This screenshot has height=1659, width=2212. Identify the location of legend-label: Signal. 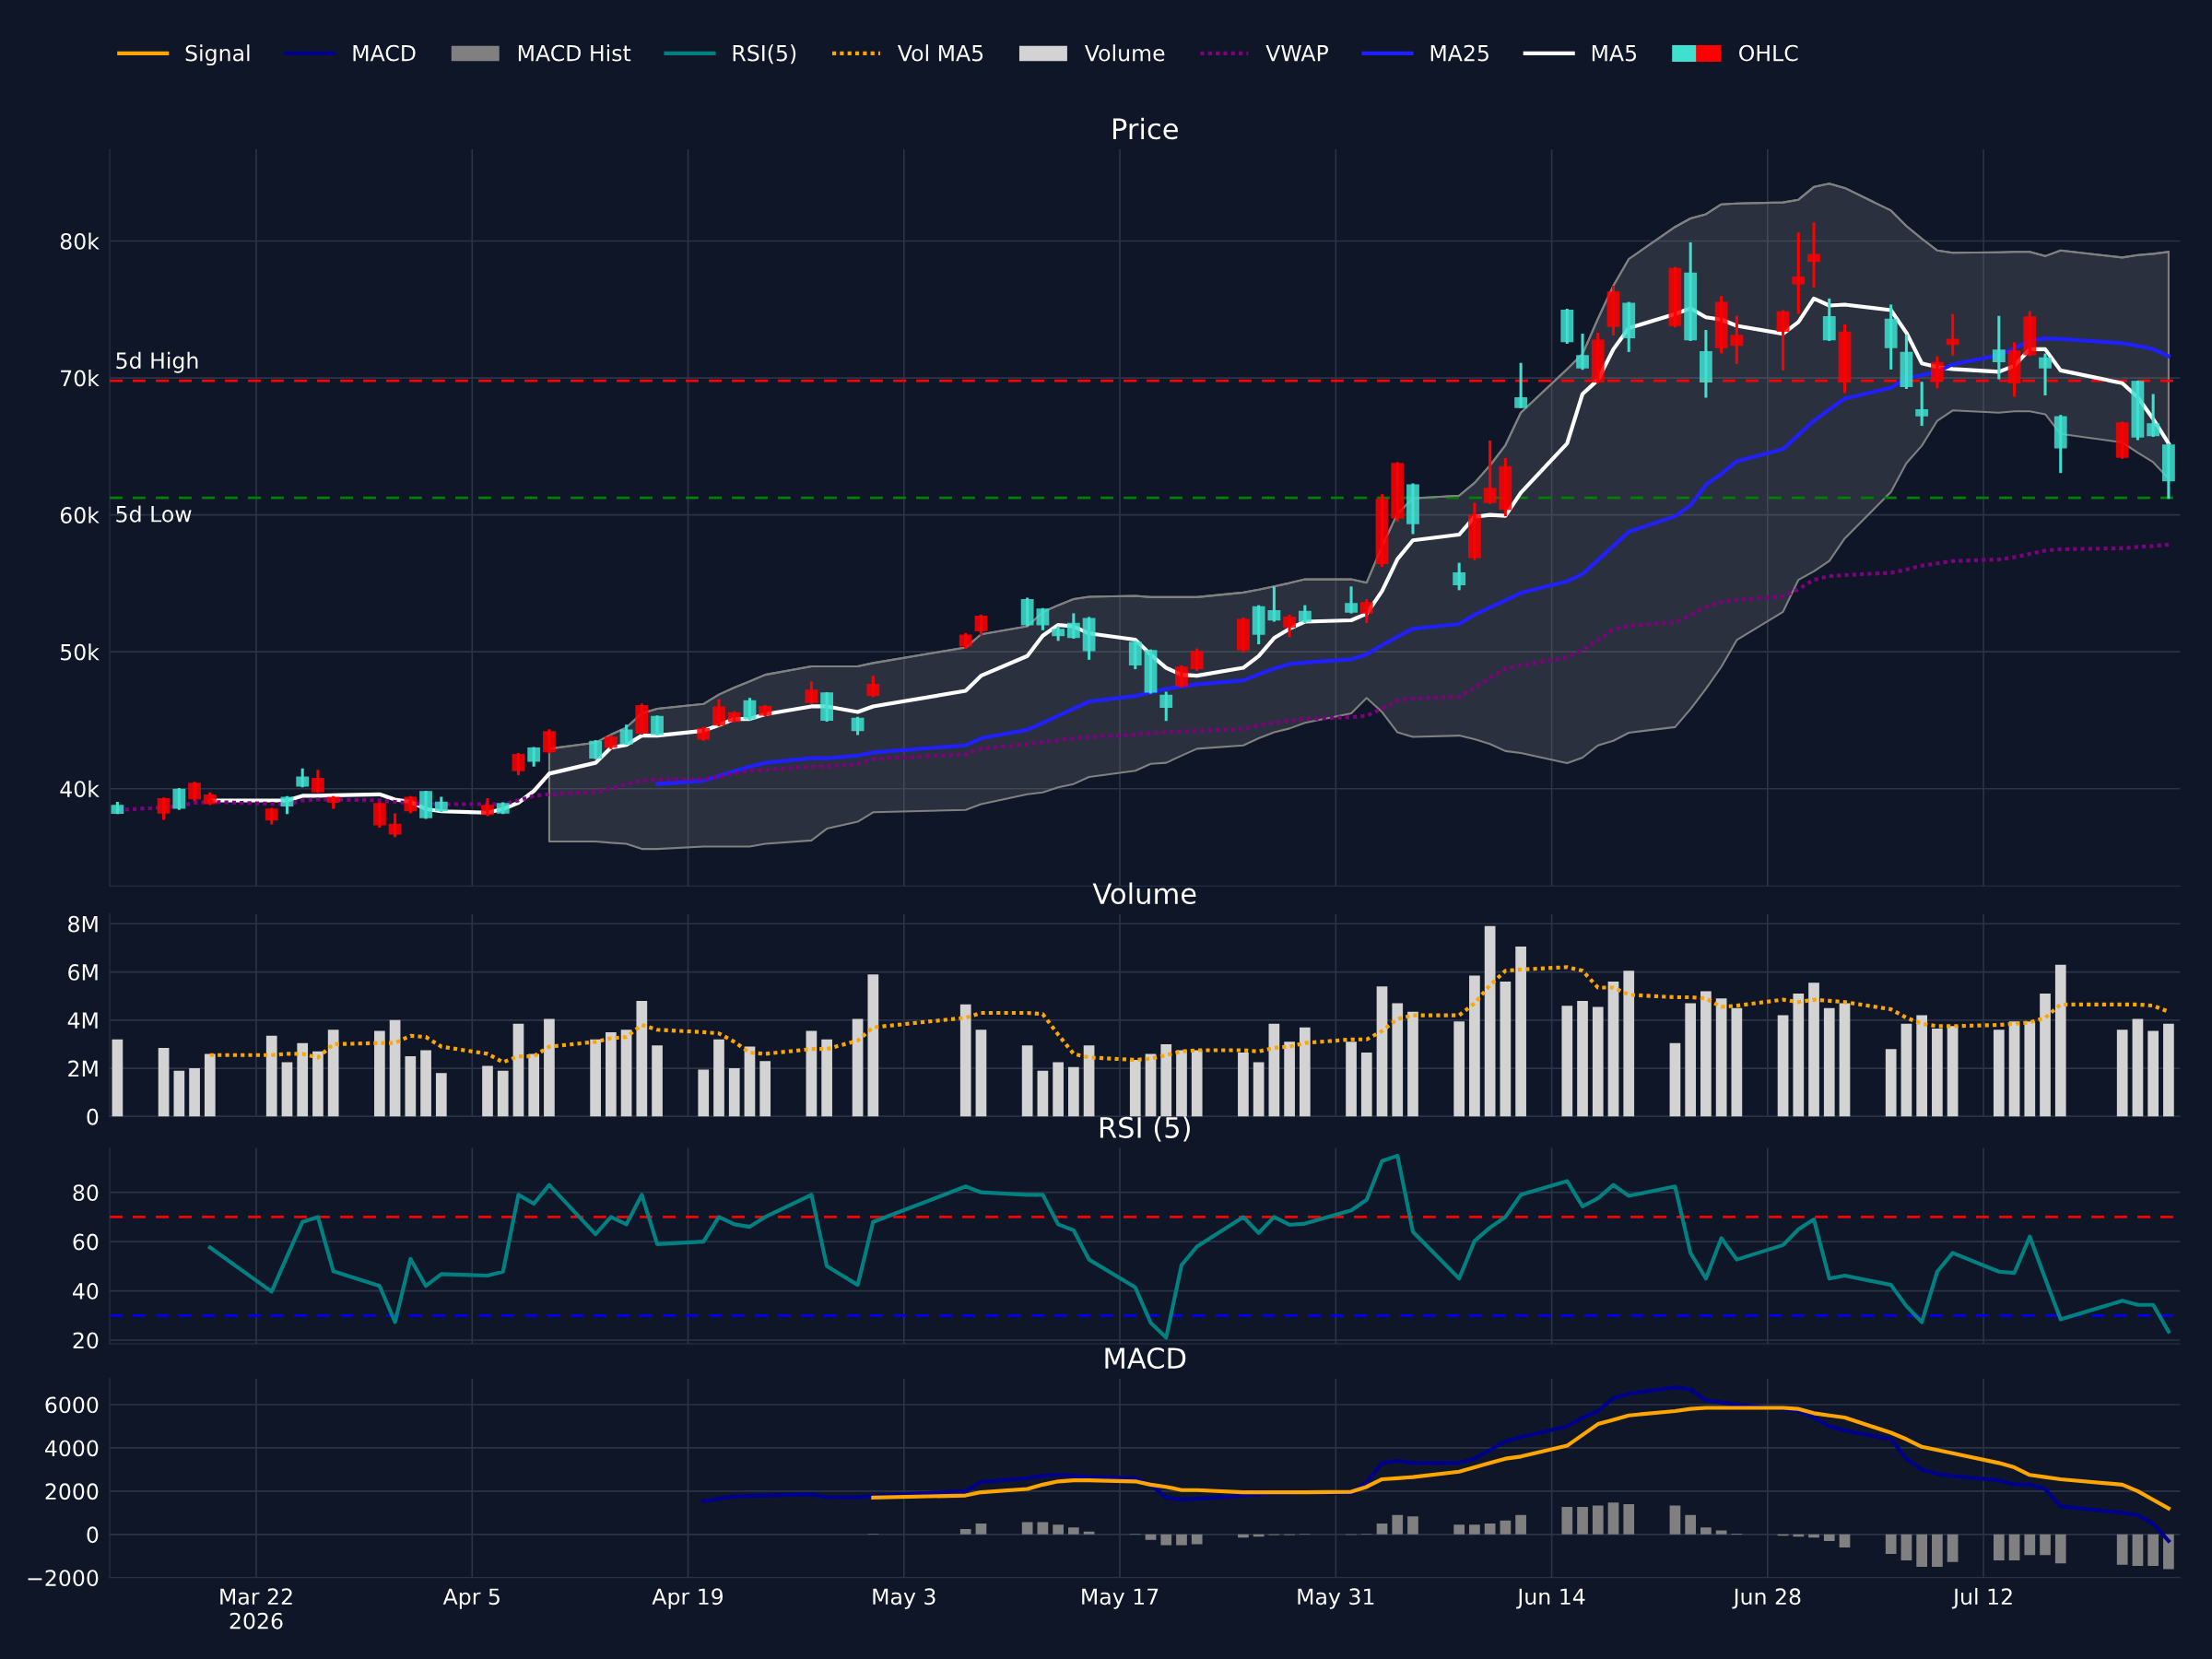
(217, 55).